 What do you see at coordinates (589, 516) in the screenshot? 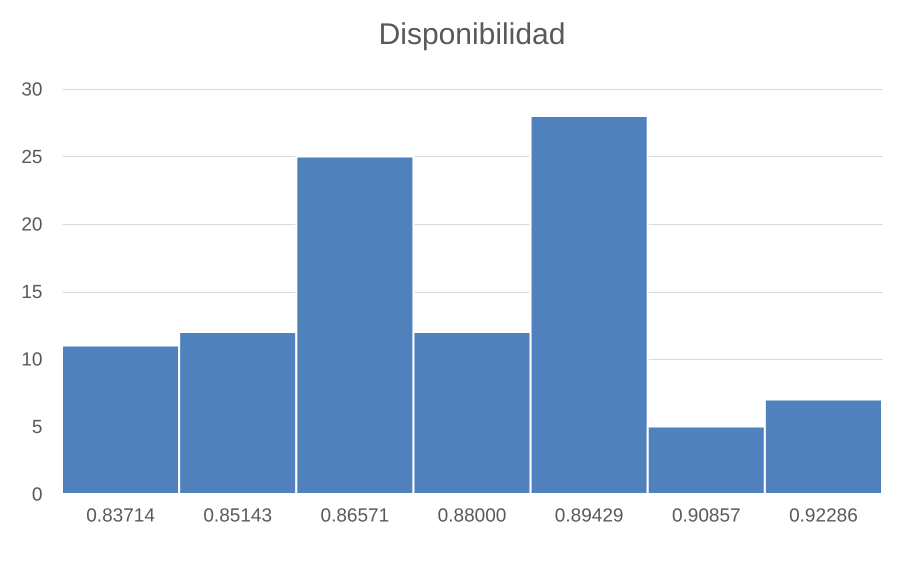
I see `x-tick-label: 0.89429` at bounding box center [589, 516].